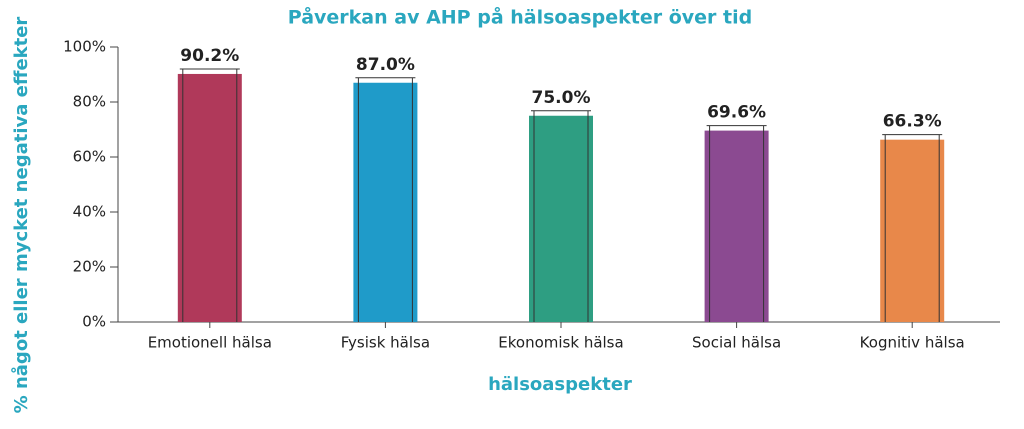 Image resolution: width=1024 pixels, height=429 pixels. Describe the element at coordinates (84, 47) in the screenshot. I see `y-tick-label: 100%` at that location.